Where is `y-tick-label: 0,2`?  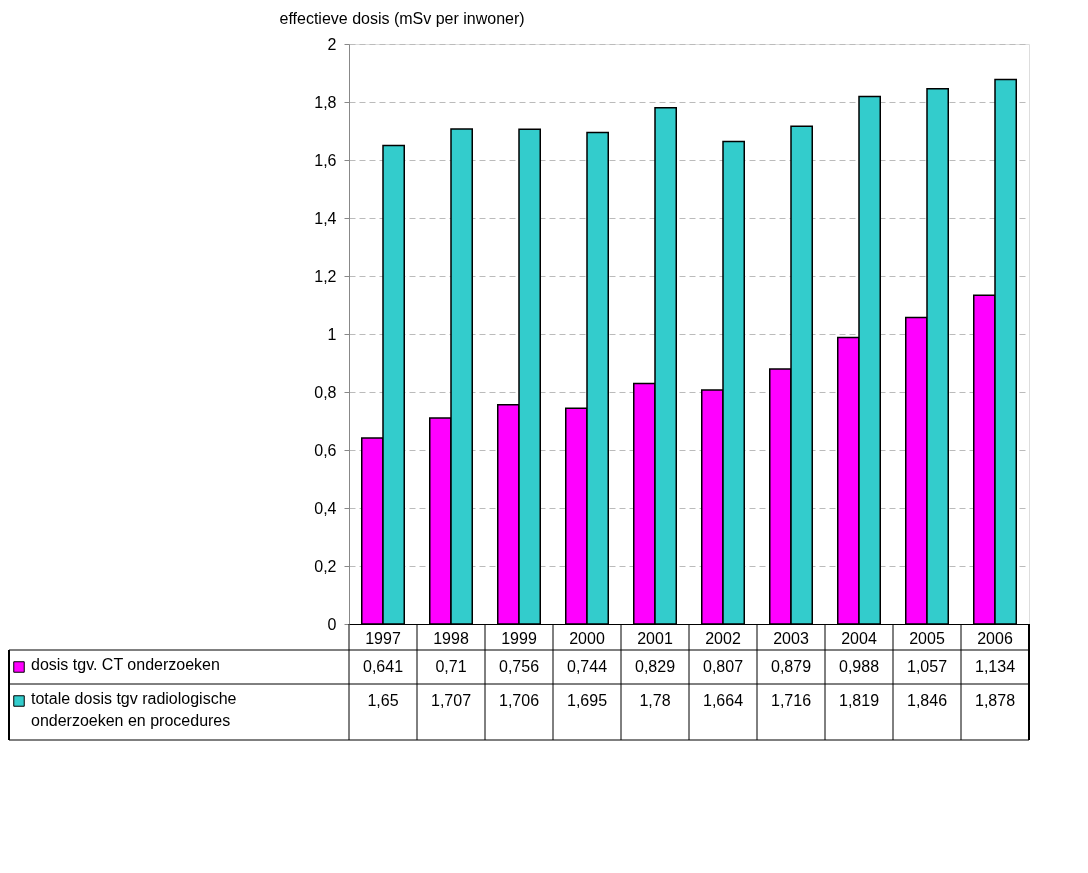
y-tick-label: 0,2 is located at coordinates (325, 566).